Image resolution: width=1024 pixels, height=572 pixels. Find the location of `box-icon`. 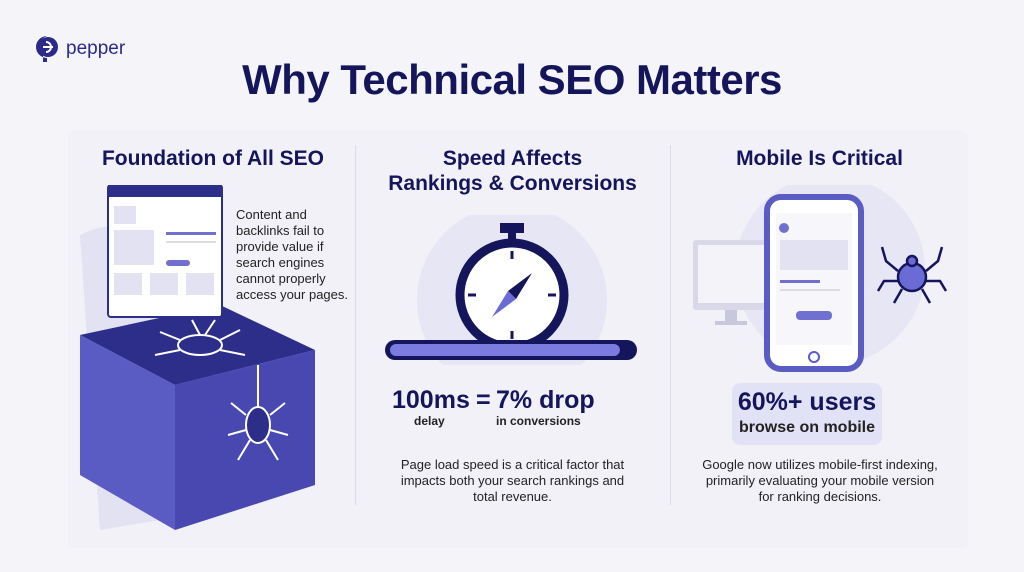

box-icon is located at coordinates (197, 417).